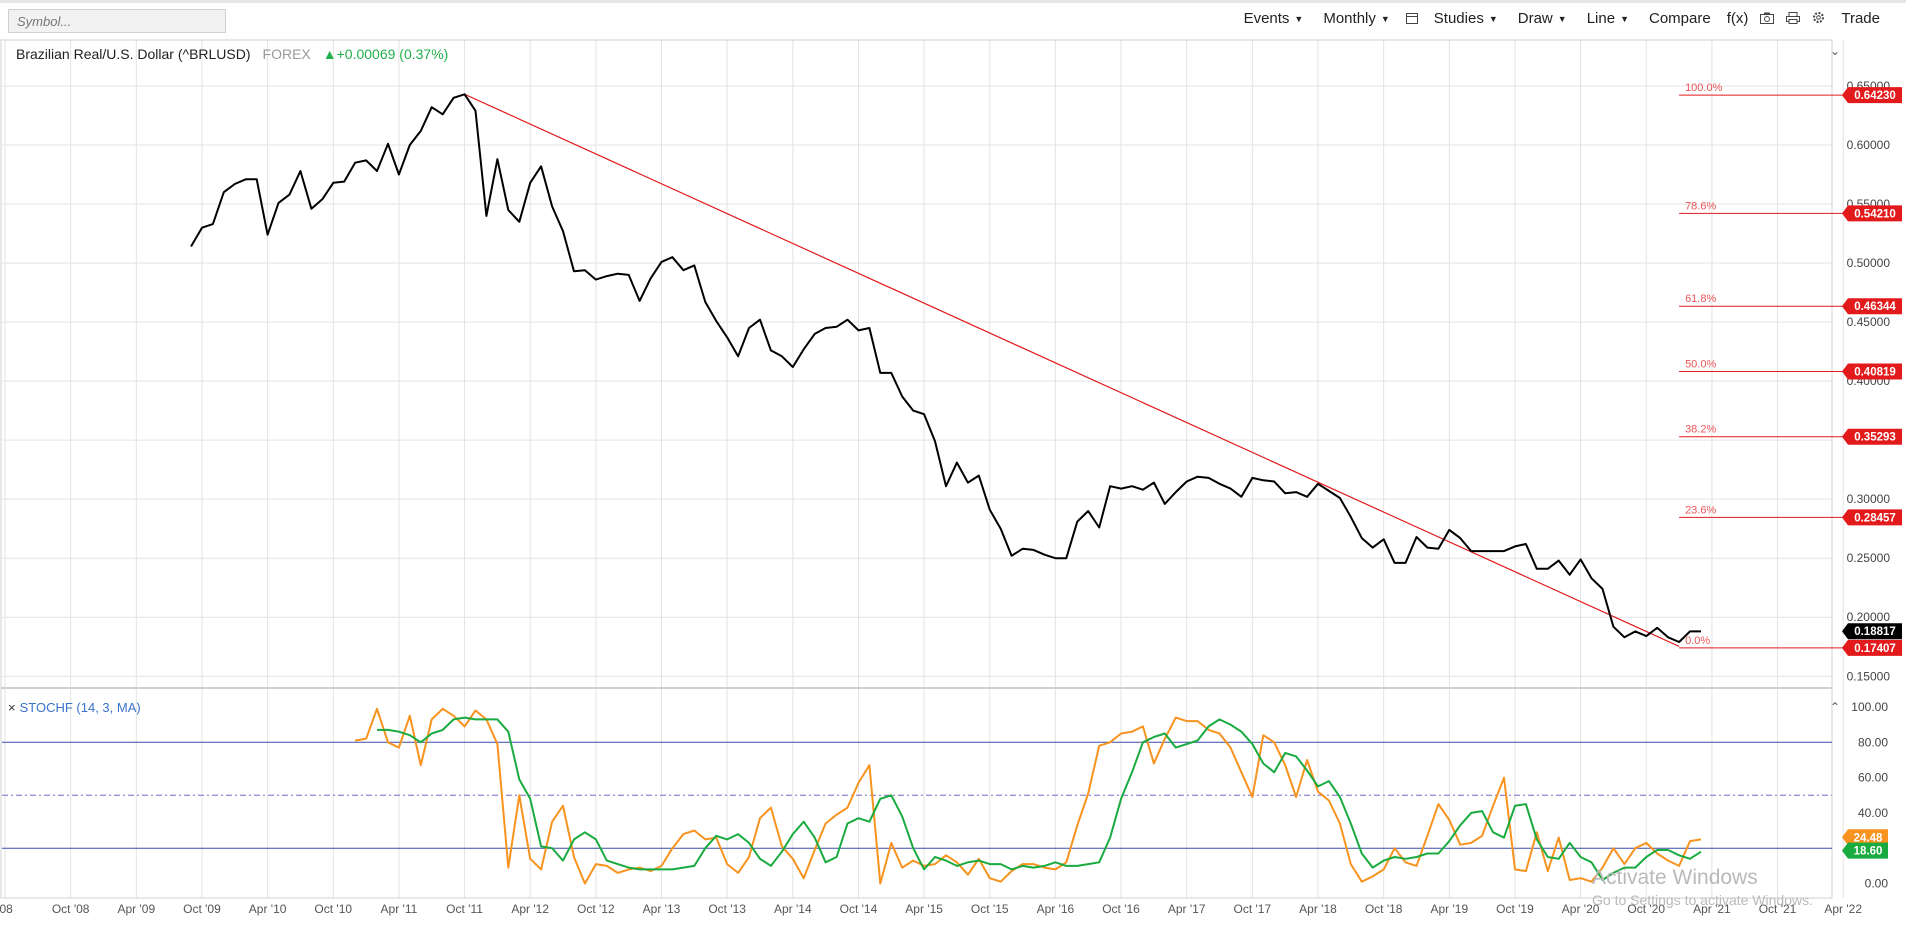  Describe the element at coordinates (1349, 18) in the screenshot. I see `period-label: Monthly` at that location.